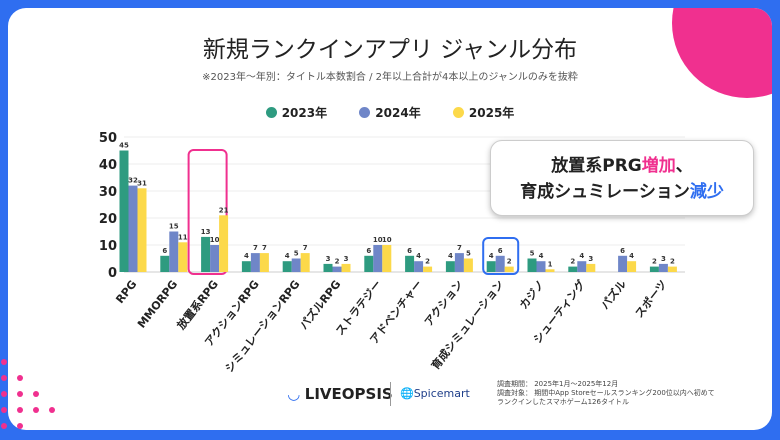 The image size is (780, 440). Describe the element at coordinates (651, 298) in the screenshot. I see `x-tick-label: スポーツ` at that location.